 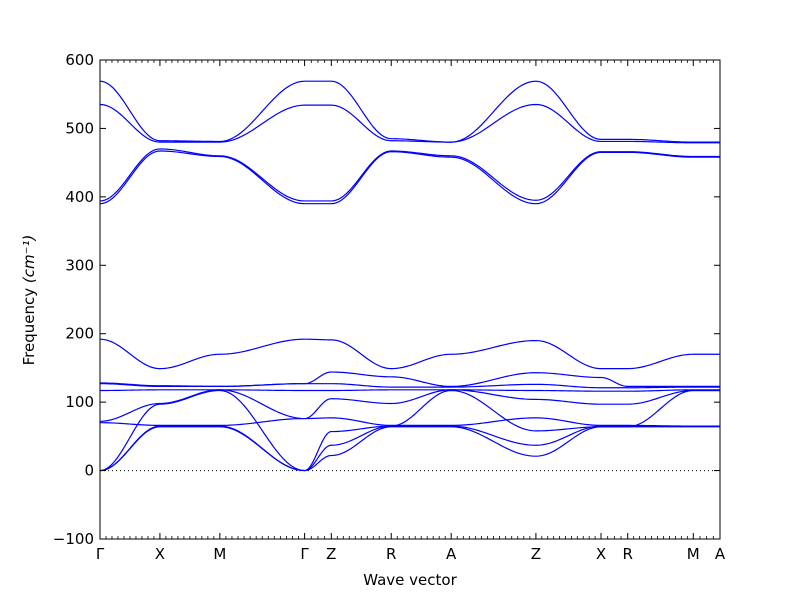 What do you see at coordinates (29, 327) in the screenshot?
I see `y-axis-label-text: Frequency` at bounding box center [29, 327].